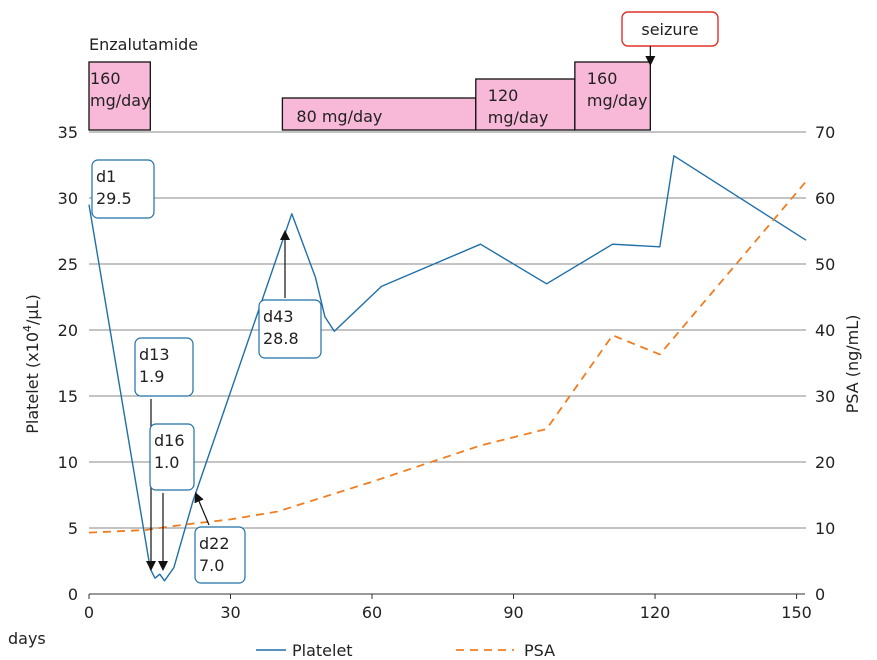 The height and width of the screenshot is (660, 877). Describe the element at coordinates (89, 612) in the screenshot. I see `x-tick-label: 0` at that location.